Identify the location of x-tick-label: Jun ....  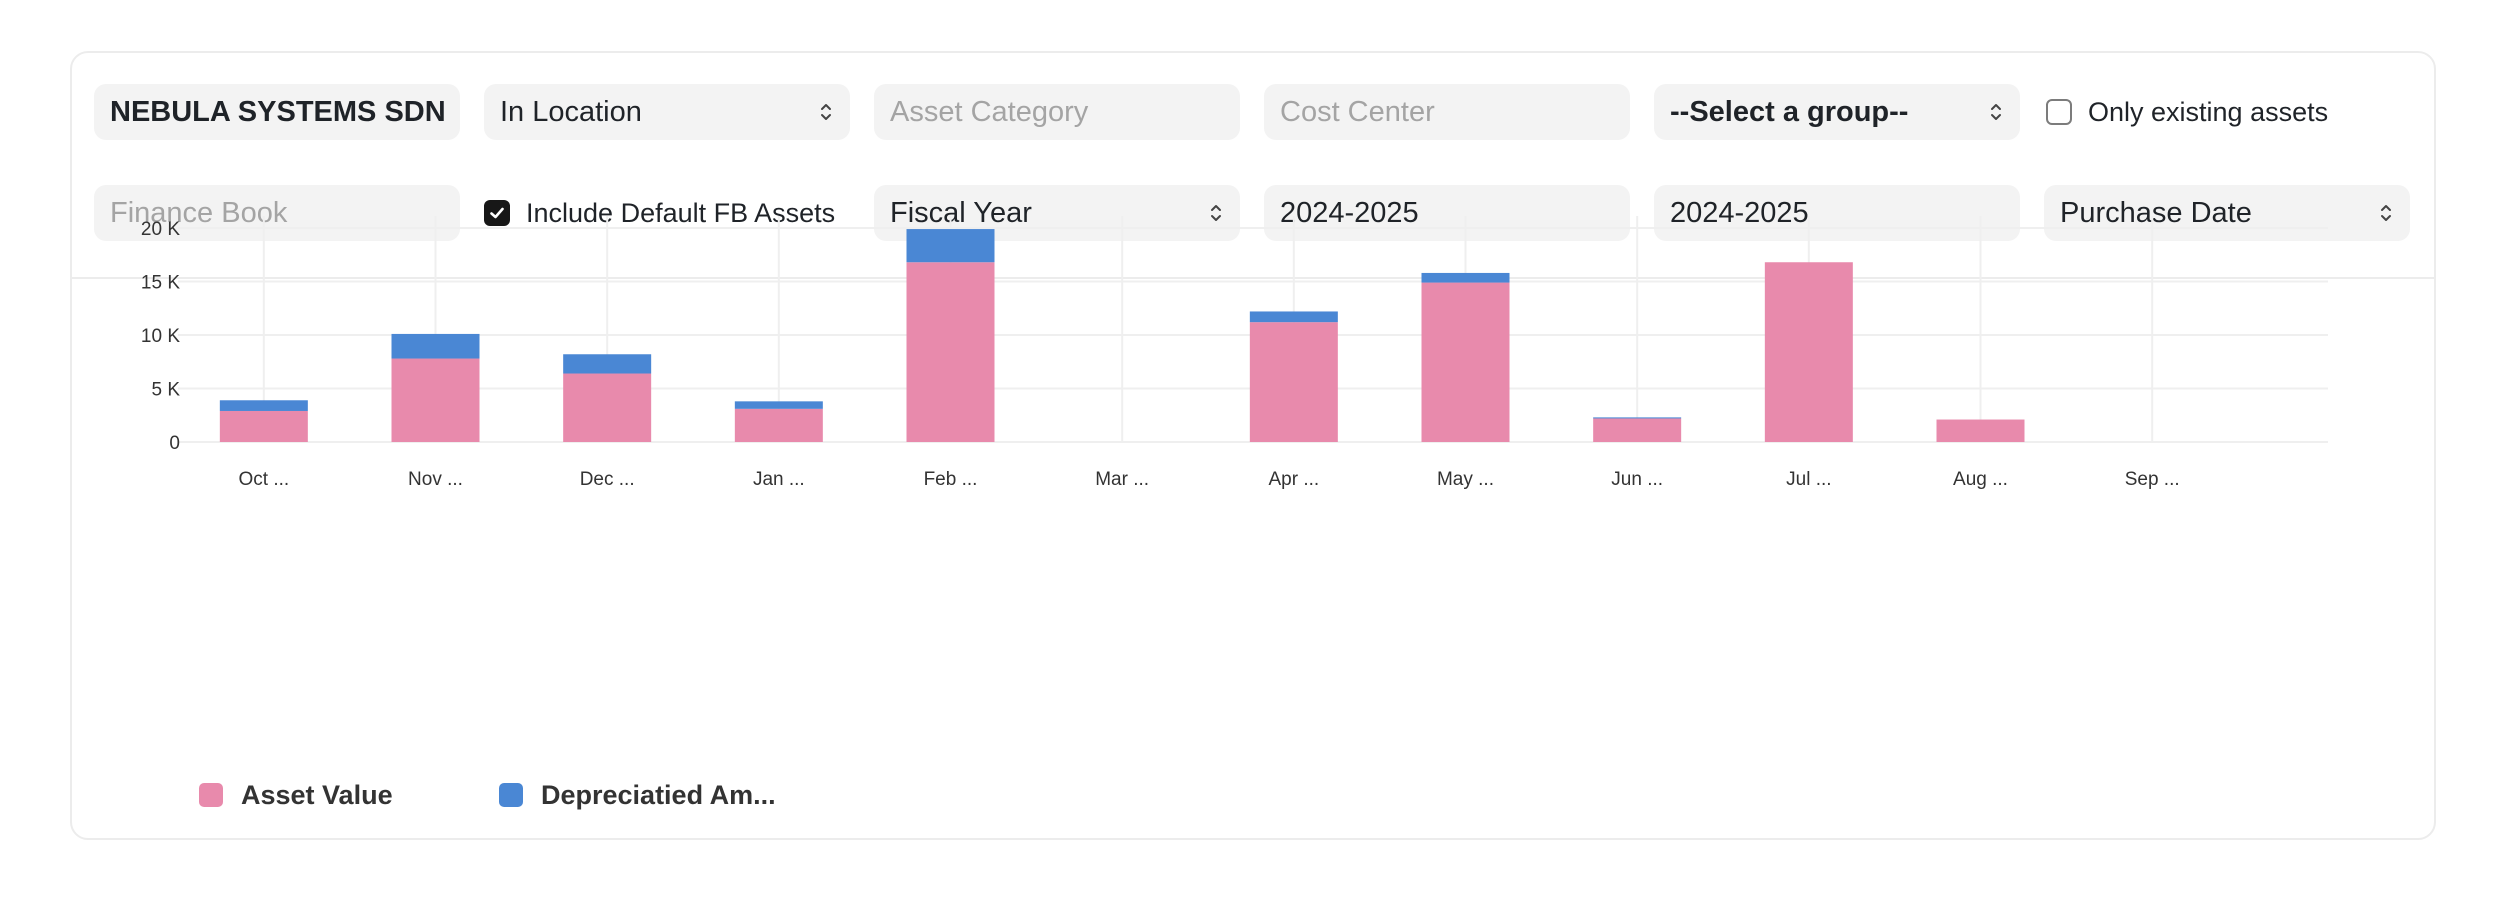
(1637, 479).